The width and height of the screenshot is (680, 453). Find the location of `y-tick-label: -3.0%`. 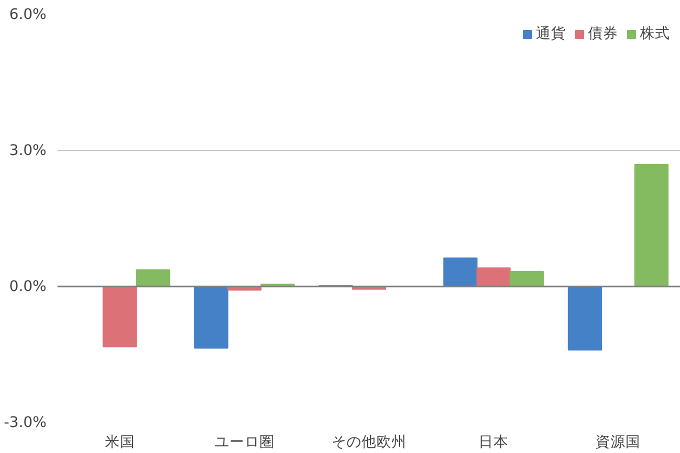

y-tick-label: -3.0% is located at coordinates (25, 422).